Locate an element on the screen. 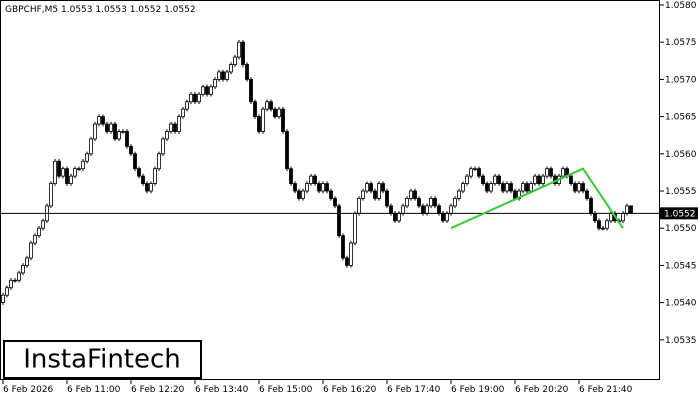  x-tick-label: 6 Feb 19:00 is located at coordinates (478, 390).